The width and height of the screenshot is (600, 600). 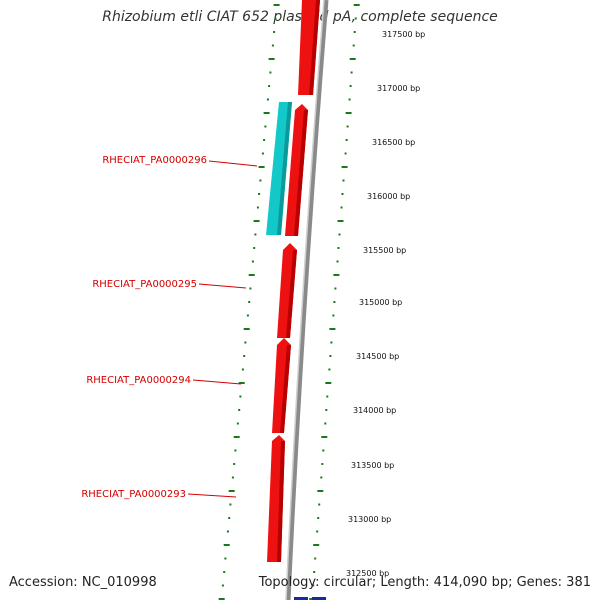 I want to click on tick-label-315000: 315000 bp, so click(x=380, y=302).